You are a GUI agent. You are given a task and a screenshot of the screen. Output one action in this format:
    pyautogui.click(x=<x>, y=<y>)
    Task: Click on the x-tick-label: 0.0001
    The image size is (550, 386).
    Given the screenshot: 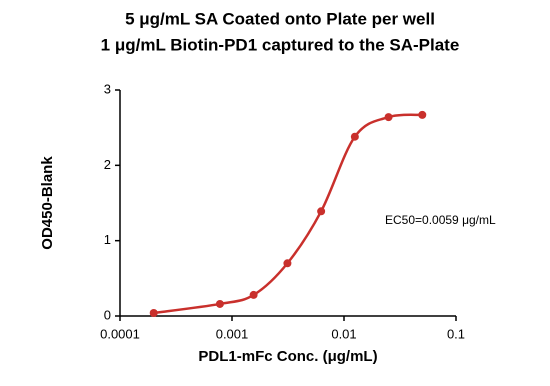 What is the action you would take?
    pyautogui.click(x=120, y=333)
    